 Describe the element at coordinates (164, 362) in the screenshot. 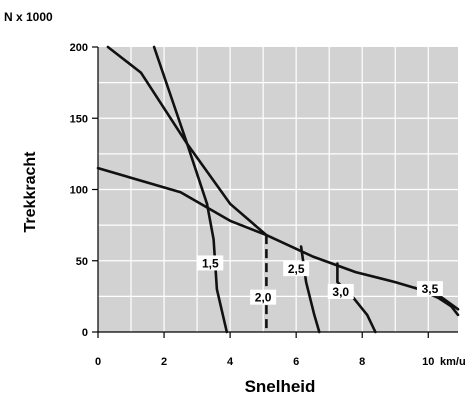

I see `x-tick-label: 2` at that location.